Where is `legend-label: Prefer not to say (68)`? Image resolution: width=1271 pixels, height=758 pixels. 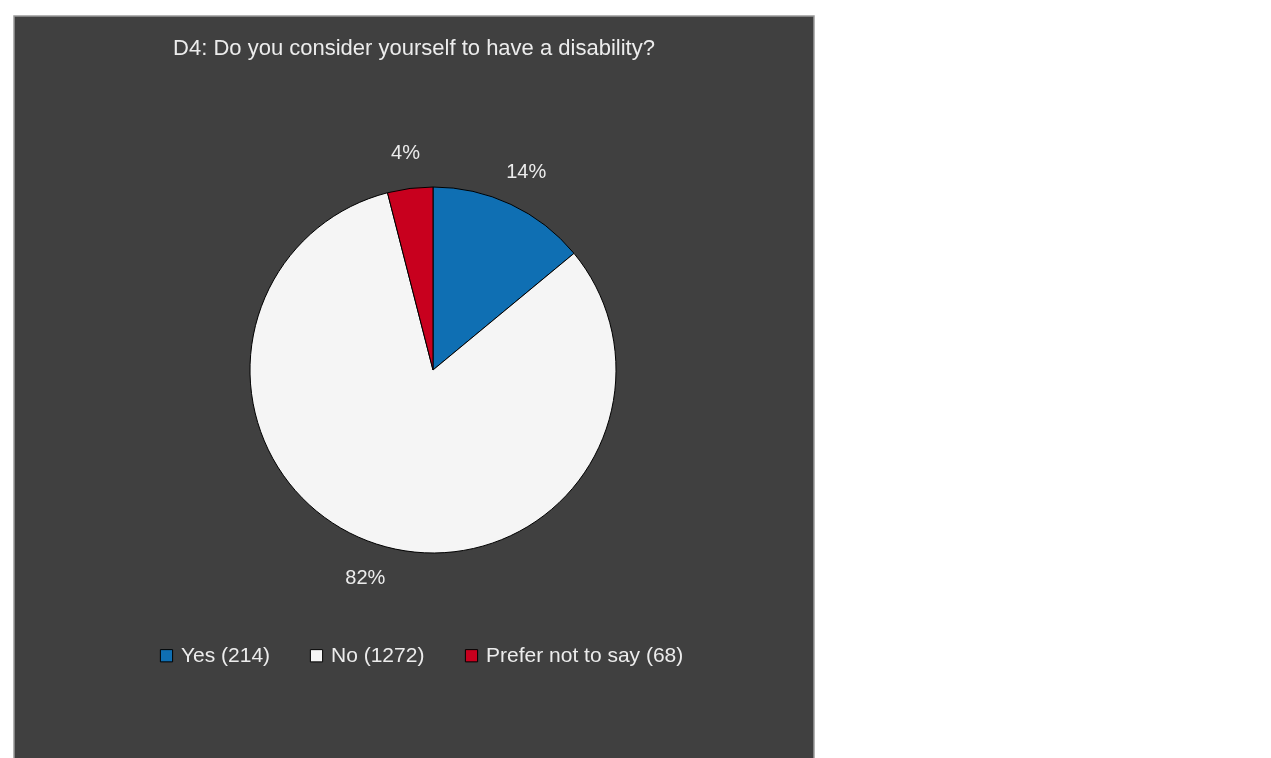 legend-label: Prefer not to say (68) is located at coordinates (585, 654).